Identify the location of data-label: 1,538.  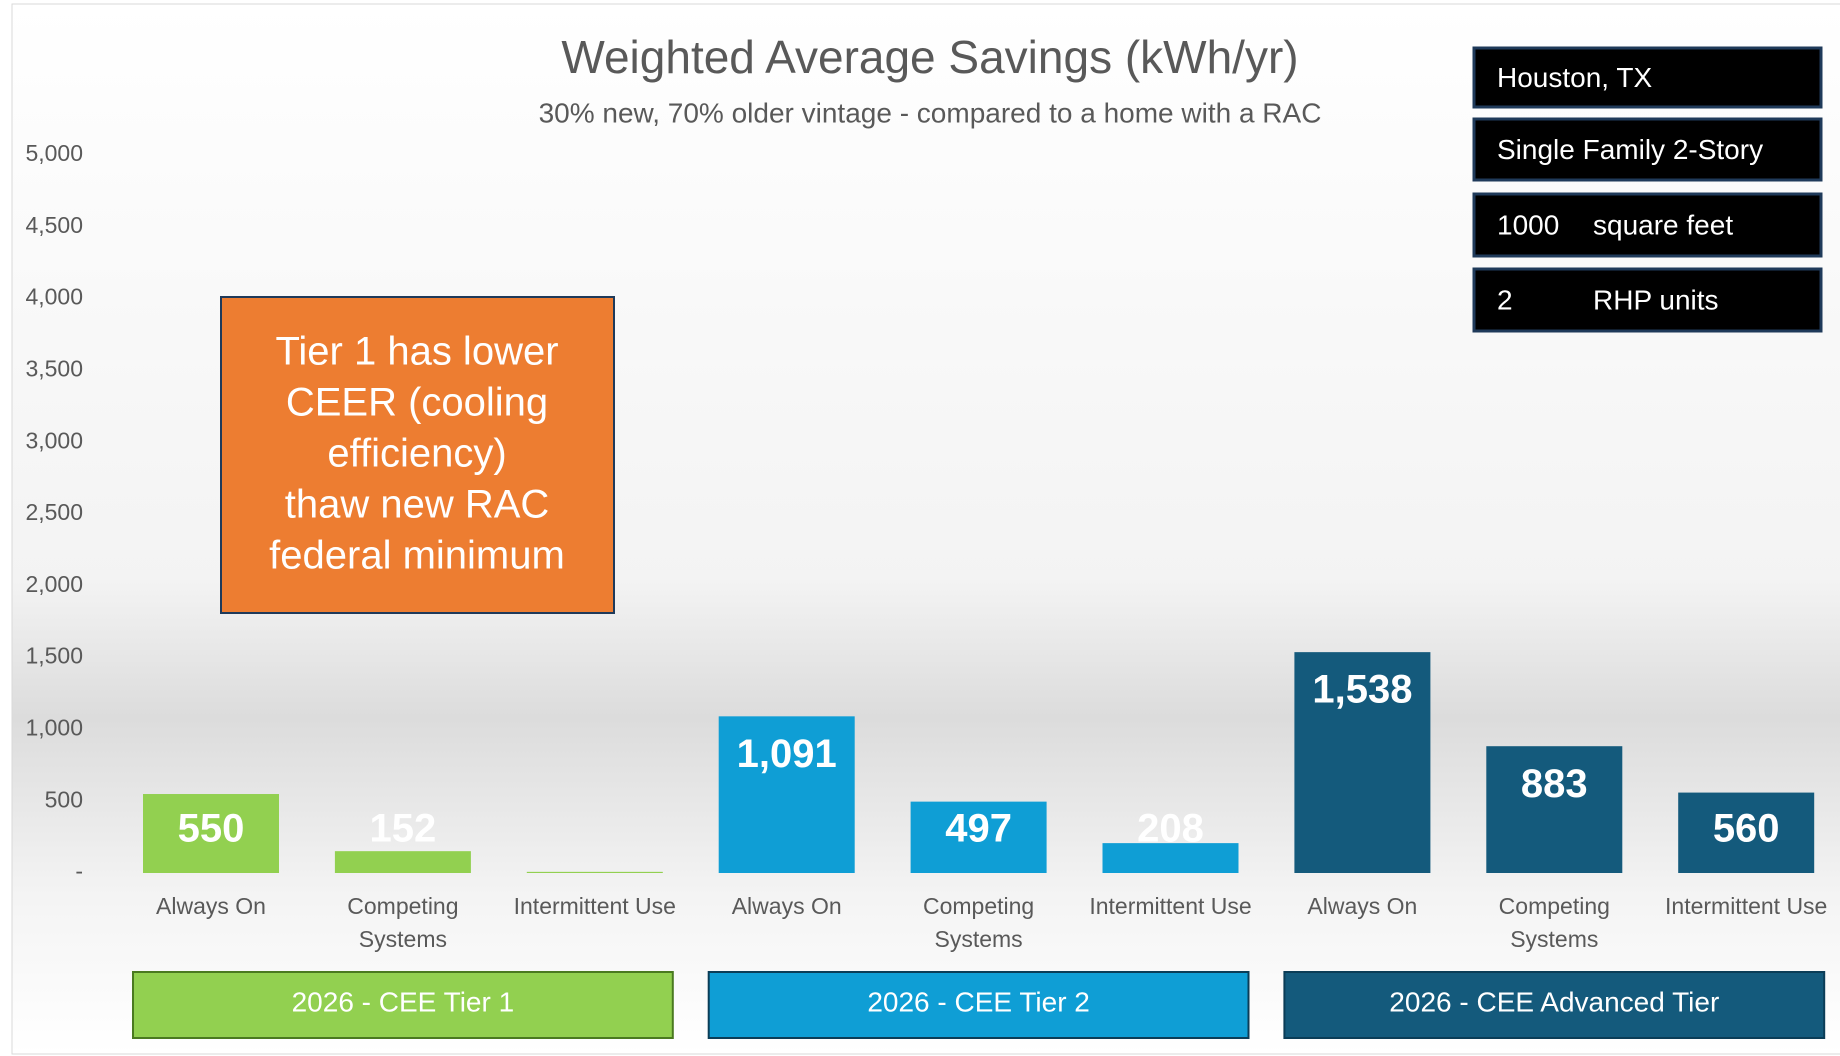
(1362, 690).